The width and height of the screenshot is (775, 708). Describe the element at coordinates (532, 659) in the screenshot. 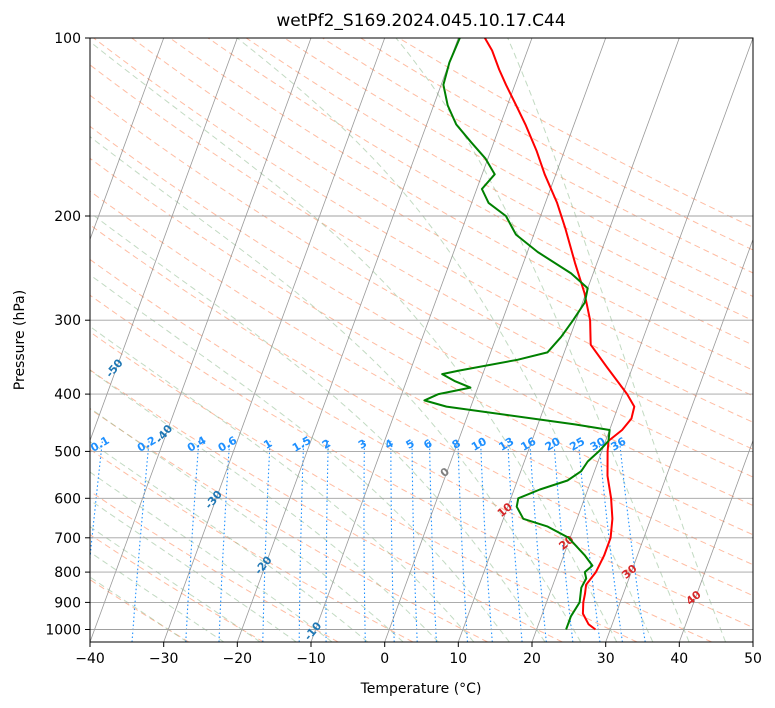

I see `x-tick-label: 20` at that location.